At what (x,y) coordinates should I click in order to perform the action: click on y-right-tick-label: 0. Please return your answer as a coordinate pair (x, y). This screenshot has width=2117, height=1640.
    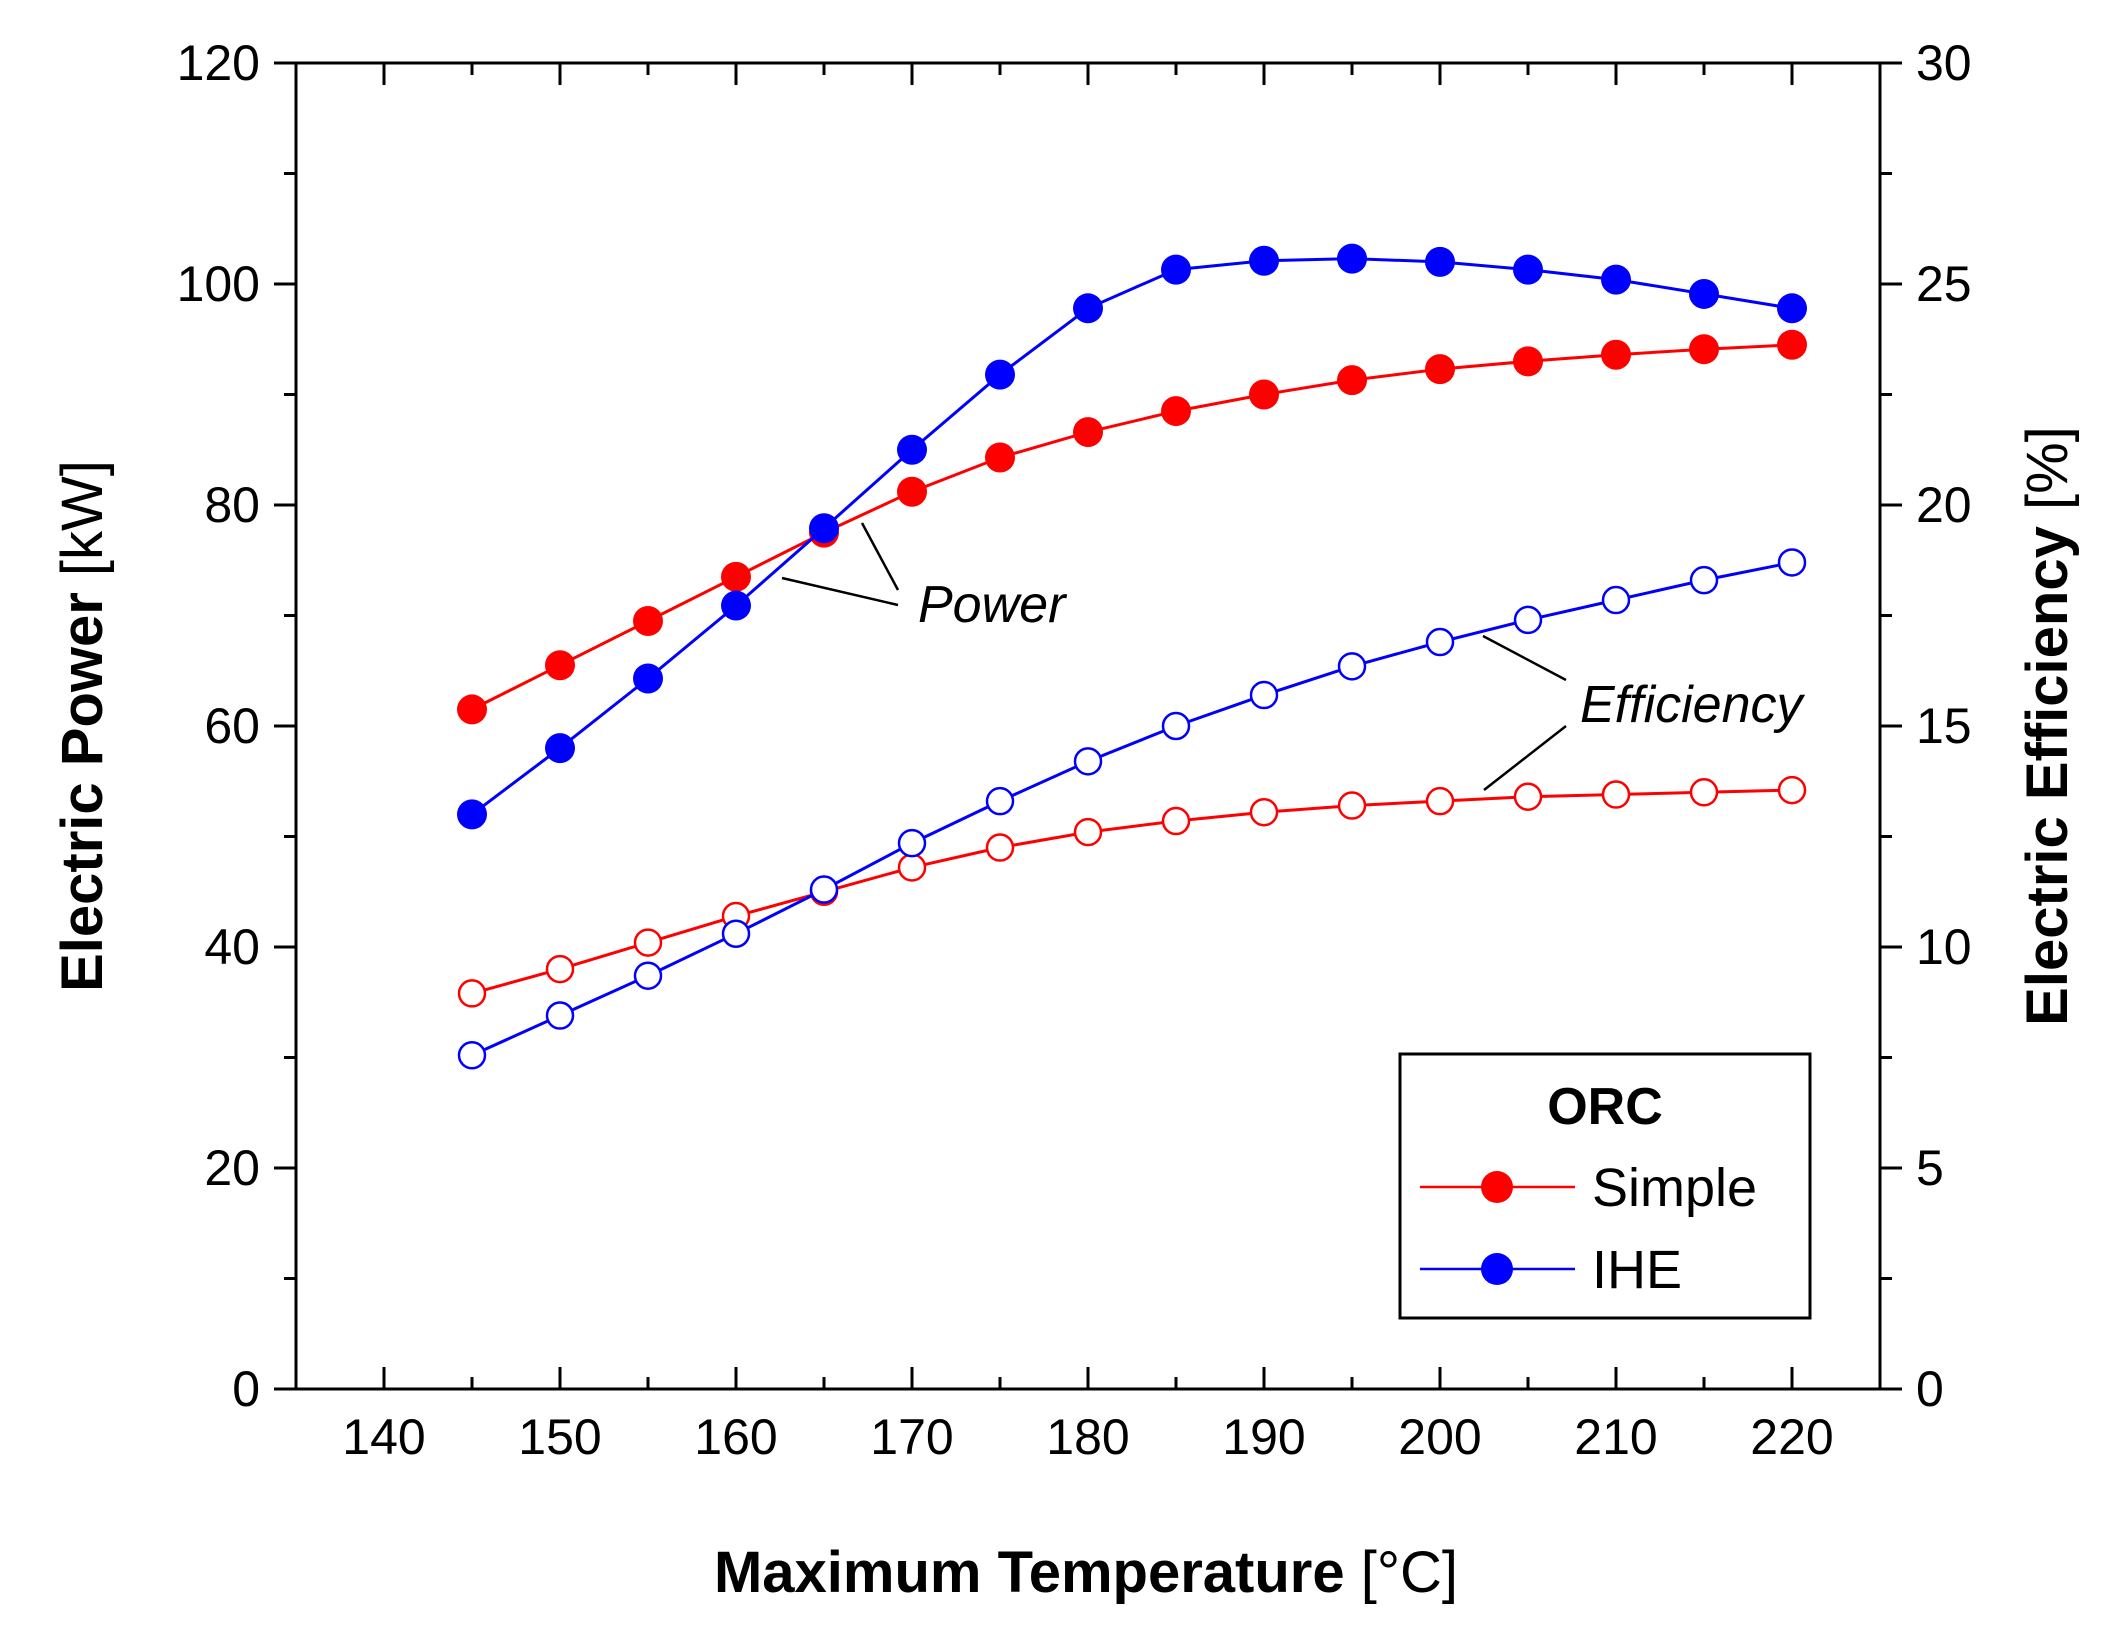
    Looking at the image, I should click on (1930, 1389).